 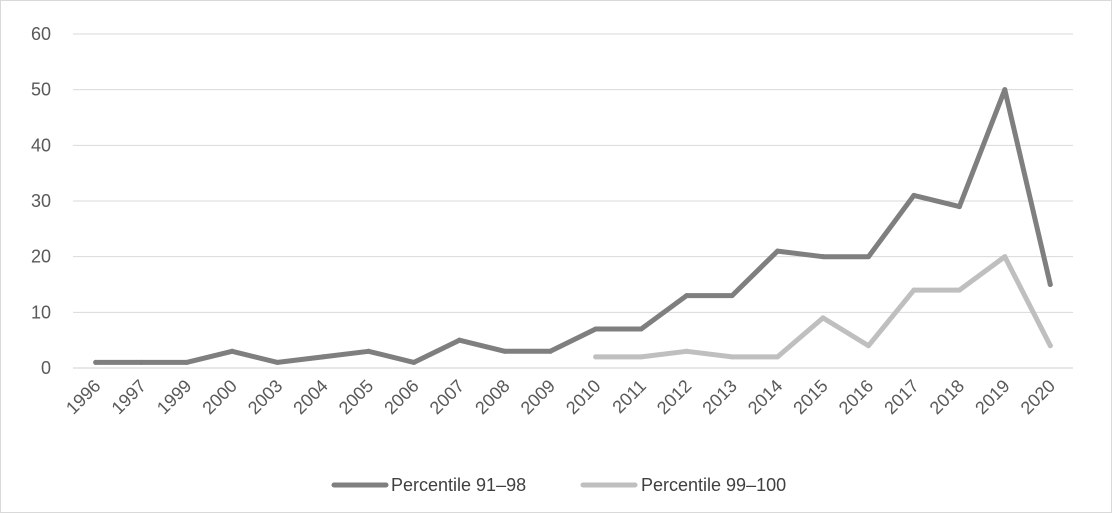 I want to click on y-tick-label: 0, so click(x=46, y=368).